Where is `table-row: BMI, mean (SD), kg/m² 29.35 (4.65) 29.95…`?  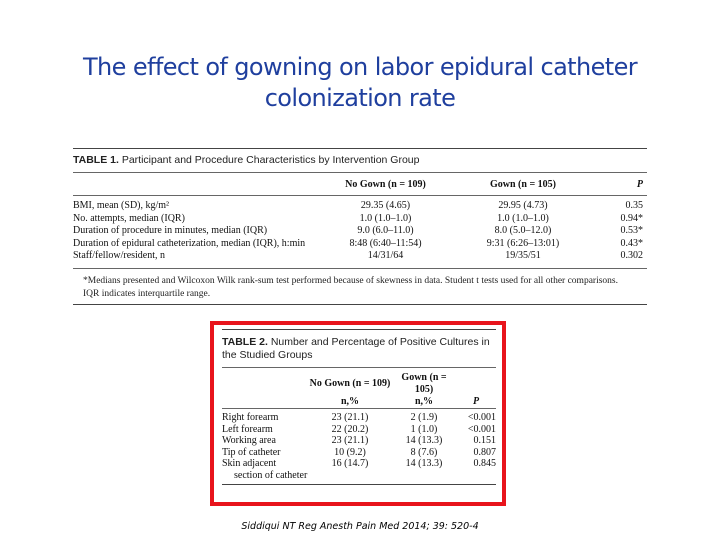 table-row: BMI, mean (SD), kg/m² 29.35 (4.65) 29.95… is located at coordinates (360, 206).